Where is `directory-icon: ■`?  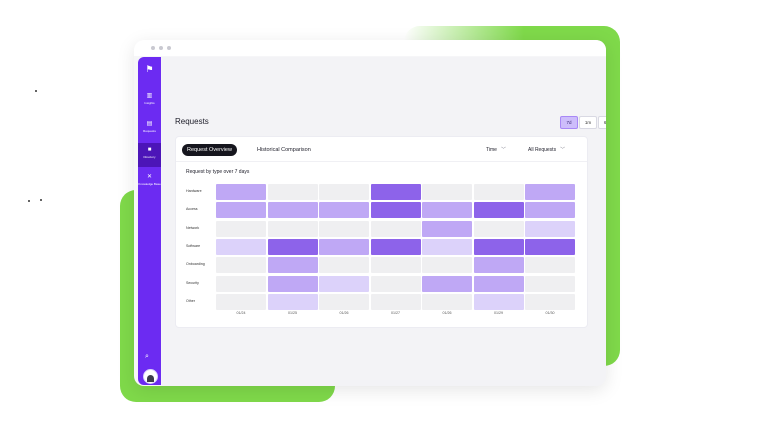
directory-icon: ■ is located at coordinates (149, 150).